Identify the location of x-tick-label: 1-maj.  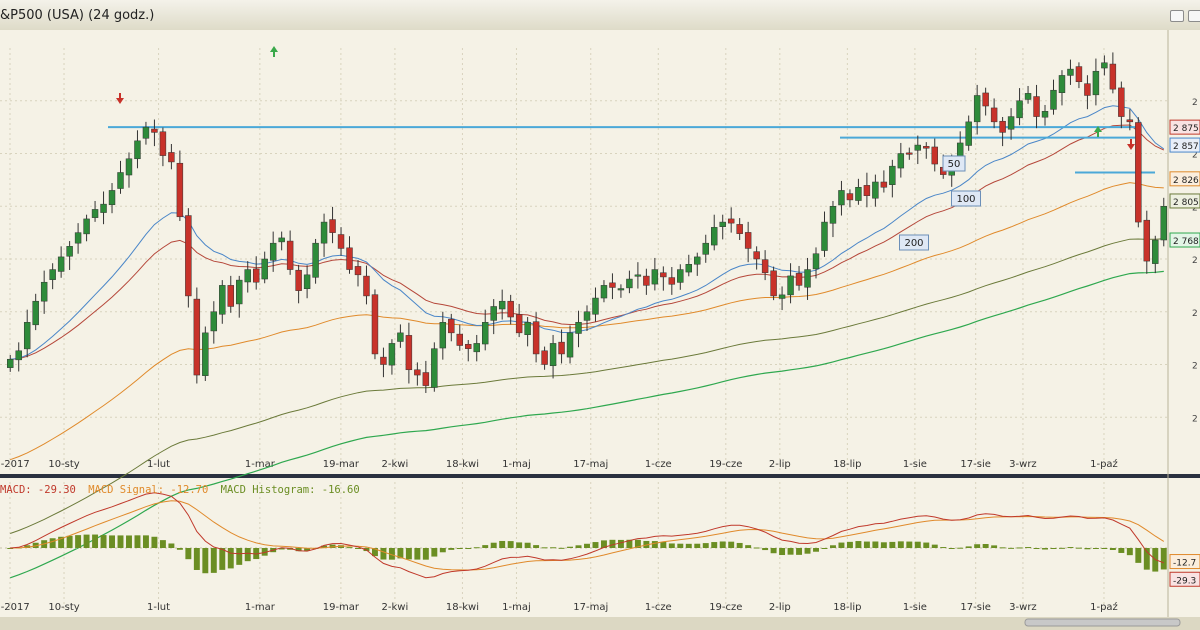
(516, 464).